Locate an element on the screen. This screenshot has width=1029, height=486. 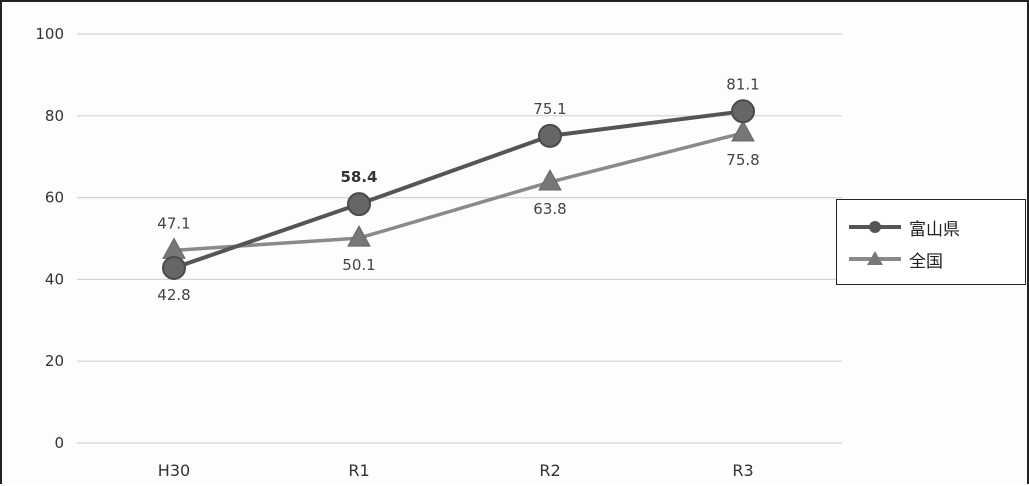
y-tick-label: 0 is located at coordinates (59, 443).